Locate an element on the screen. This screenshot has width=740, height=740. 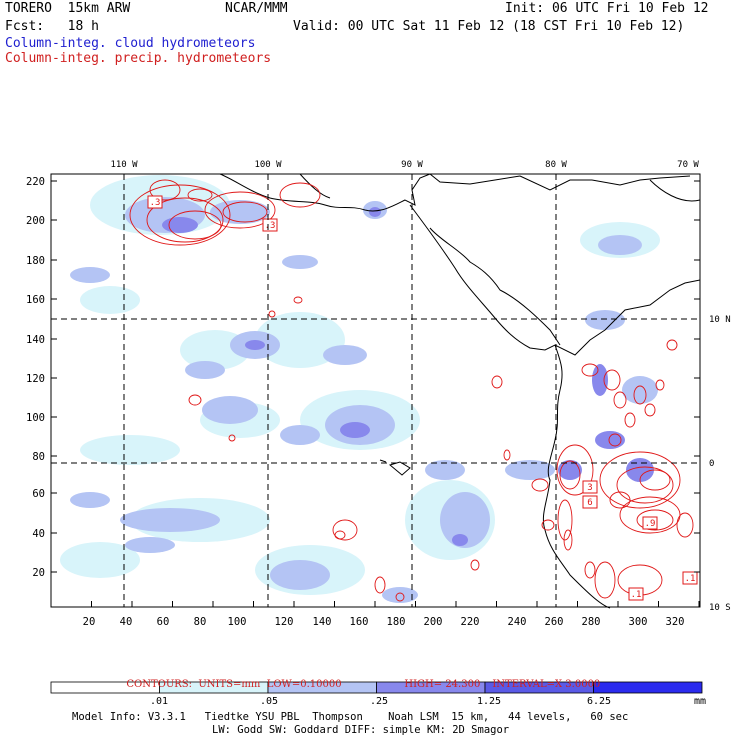
y-tick-label: 180 is located at coordinates (35, 261).